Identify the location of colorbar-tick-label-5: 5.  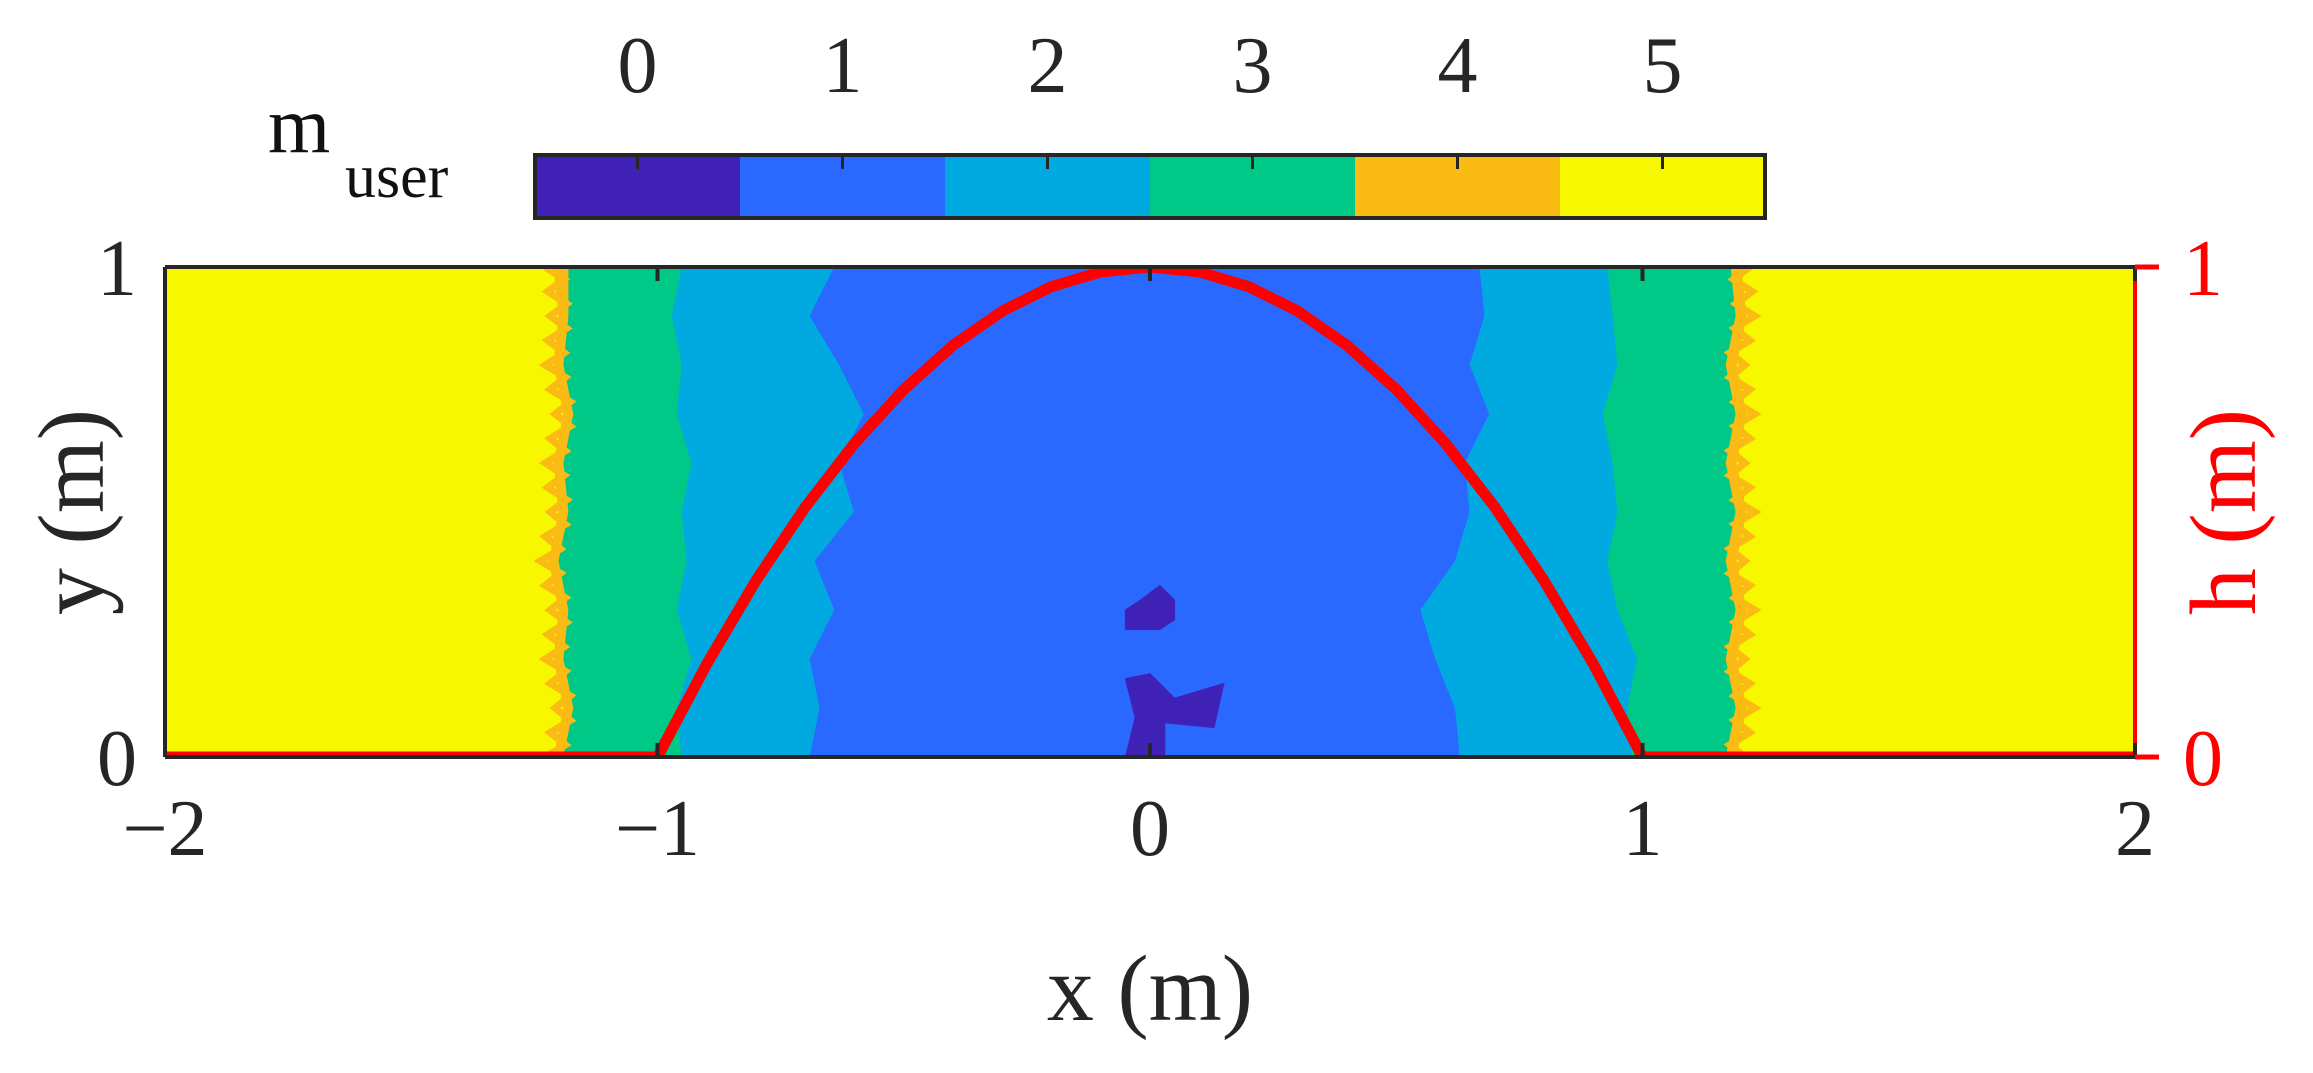
(1663, 66).